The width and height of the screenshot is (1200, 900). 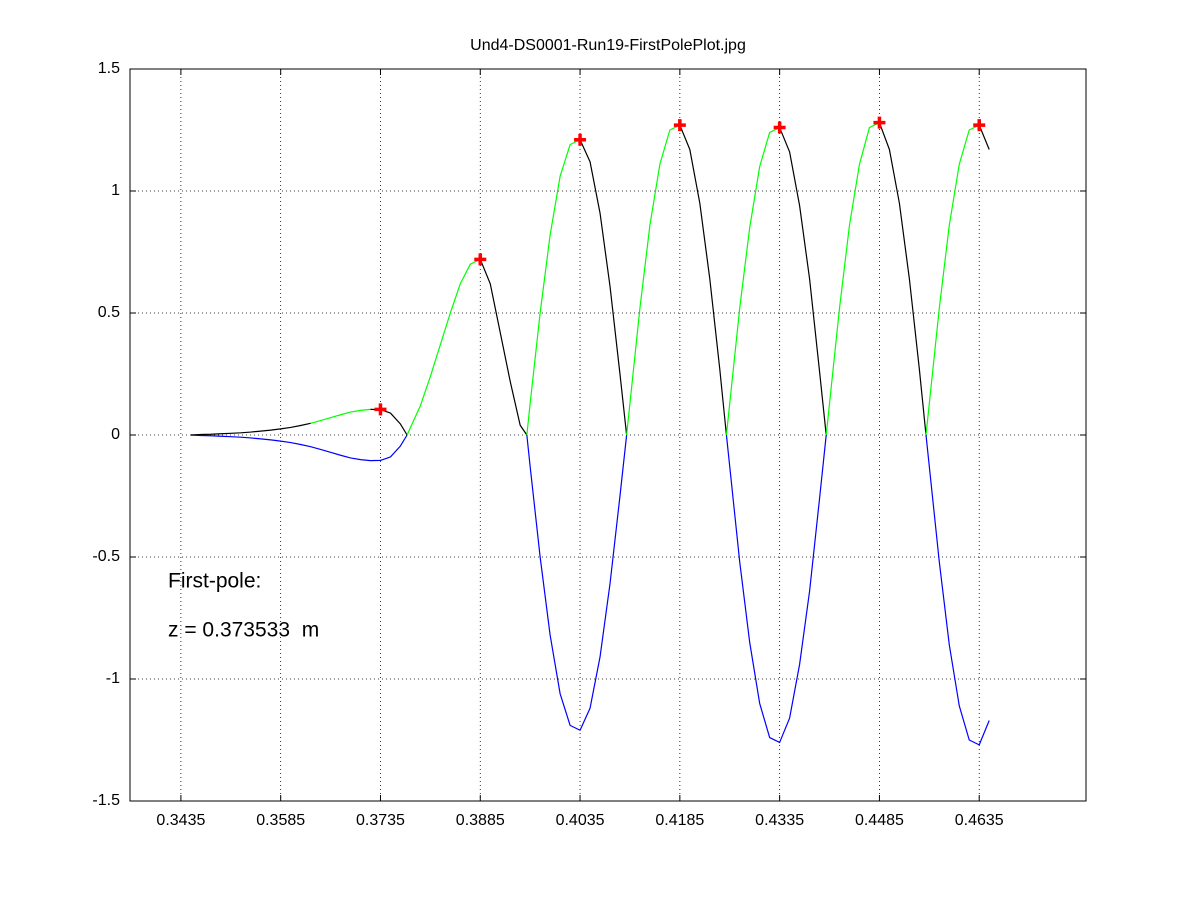 What do you see at coordinates (608, 45) in the screenshot?
I see `chart-title: Und4-DS0001-Run19-FirstPolePlot.jpg` at bounding box center [608, 45].